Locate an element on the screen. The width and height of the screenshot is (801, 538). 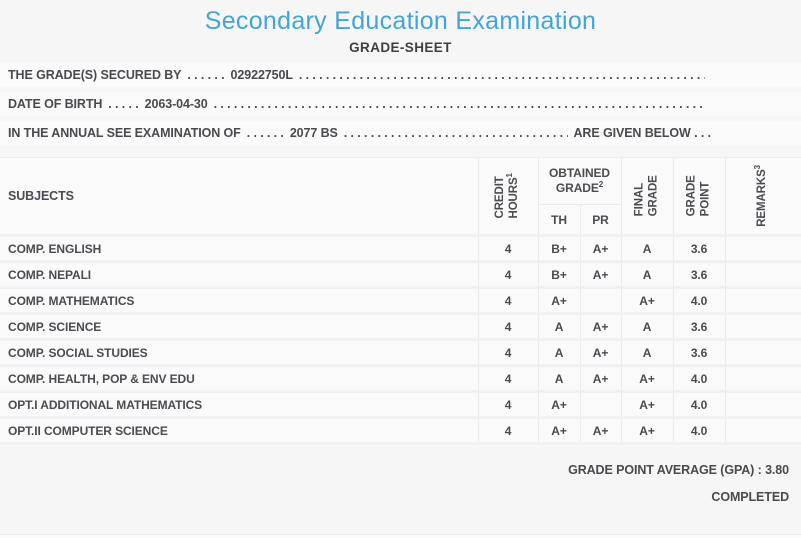
table-row: COMP. SCIENCE 4 A A+ A 3.6 is located at coordinates (400, 327).